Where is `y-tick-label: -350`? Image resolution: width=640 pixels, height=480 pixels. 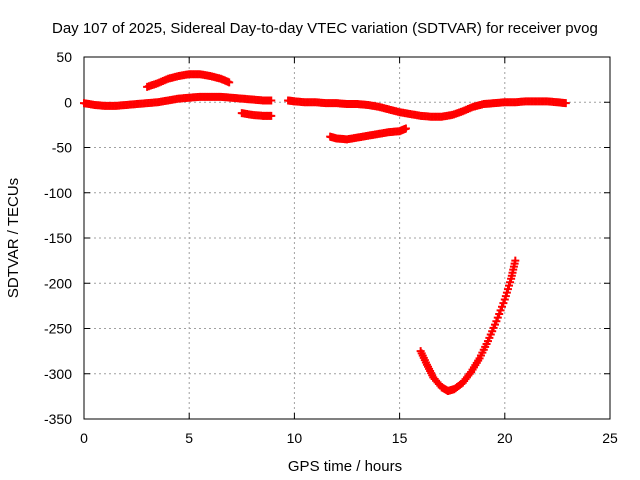
y-tick-label: -350 is located at coordinates (58, 419).